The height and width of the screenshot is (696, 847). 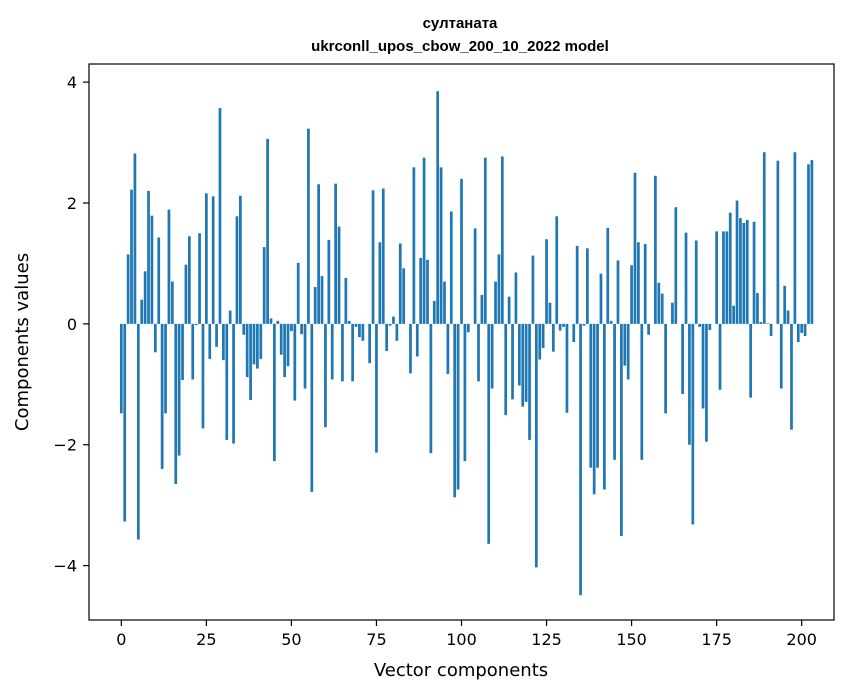 I want to click on y-tick-label: 2, so click(x=72, y=203).